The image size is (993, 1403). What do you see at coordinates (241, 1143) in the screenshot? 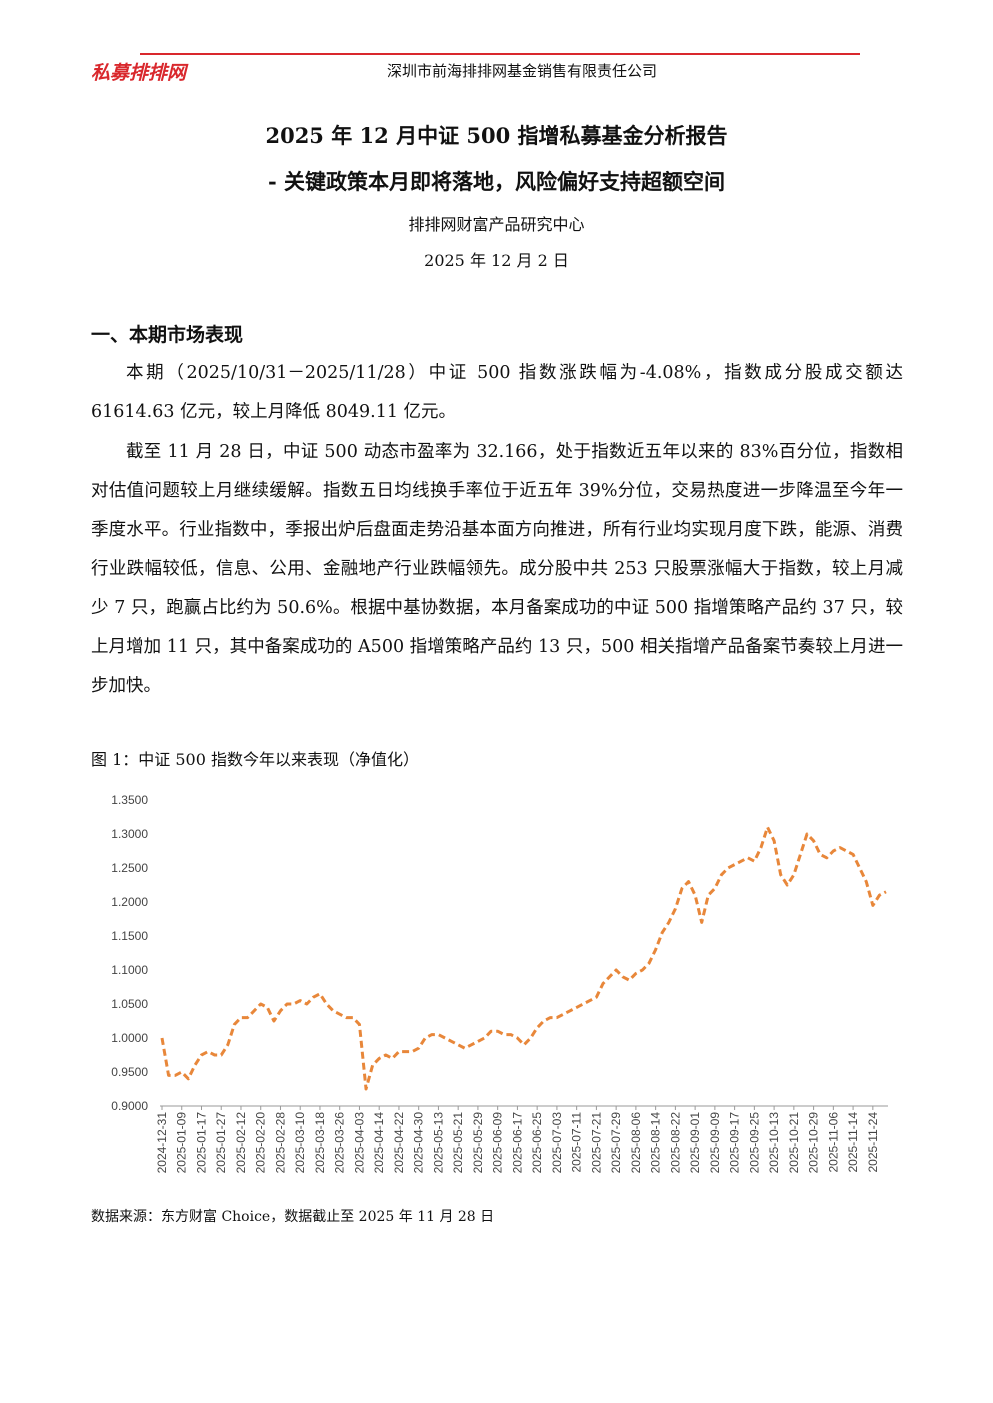
I see `x-tick-label: 2025-02-12` at bounding box center [241, 1143].